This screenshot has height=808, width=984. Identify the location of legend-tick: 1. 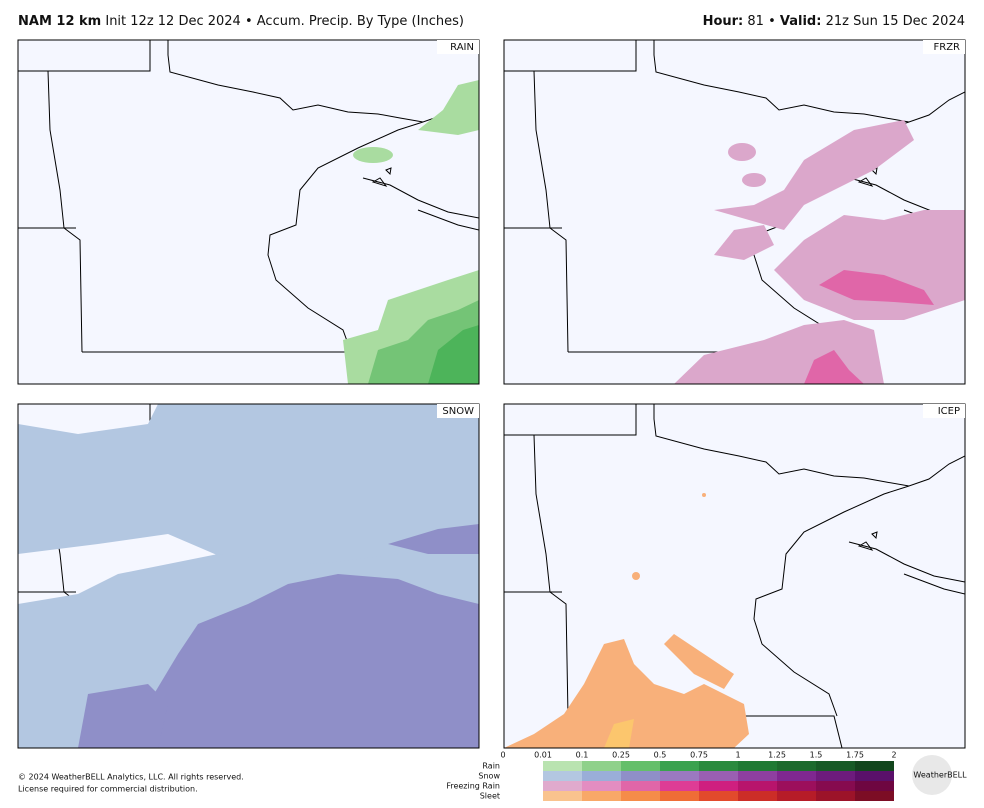
(737, 755).